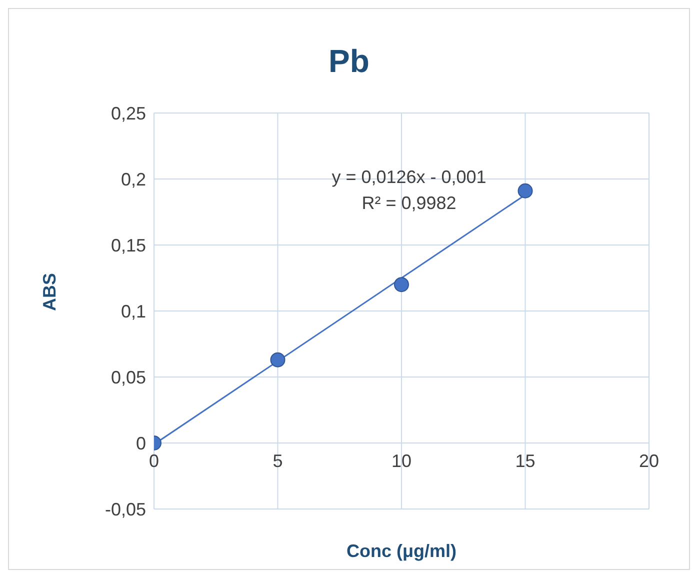 The width and height of the screenshot is (696, 574). I want to click on y-tick-label: 0,05, so click(128, 377).